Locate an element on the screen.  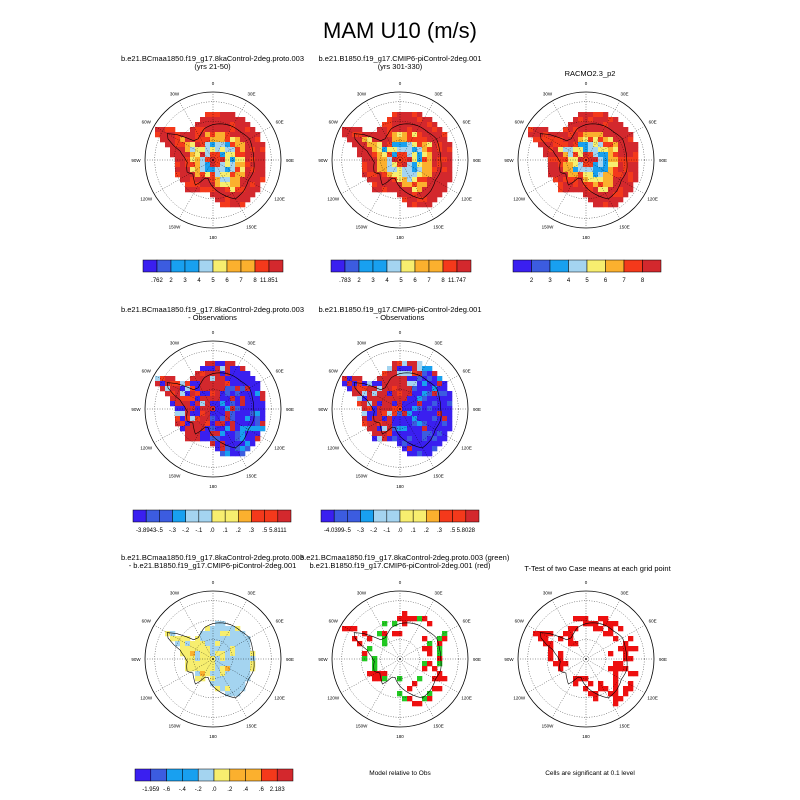
lon-label: 150W is located at coordinates (175, 227).